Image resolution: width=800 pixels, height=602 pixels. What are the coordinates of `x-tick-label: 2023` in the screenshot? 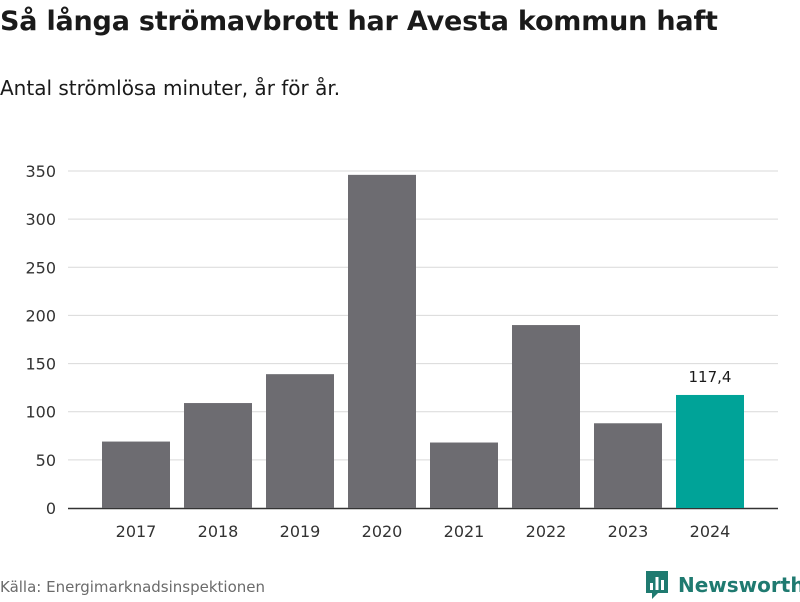 It's located at (628, 531).